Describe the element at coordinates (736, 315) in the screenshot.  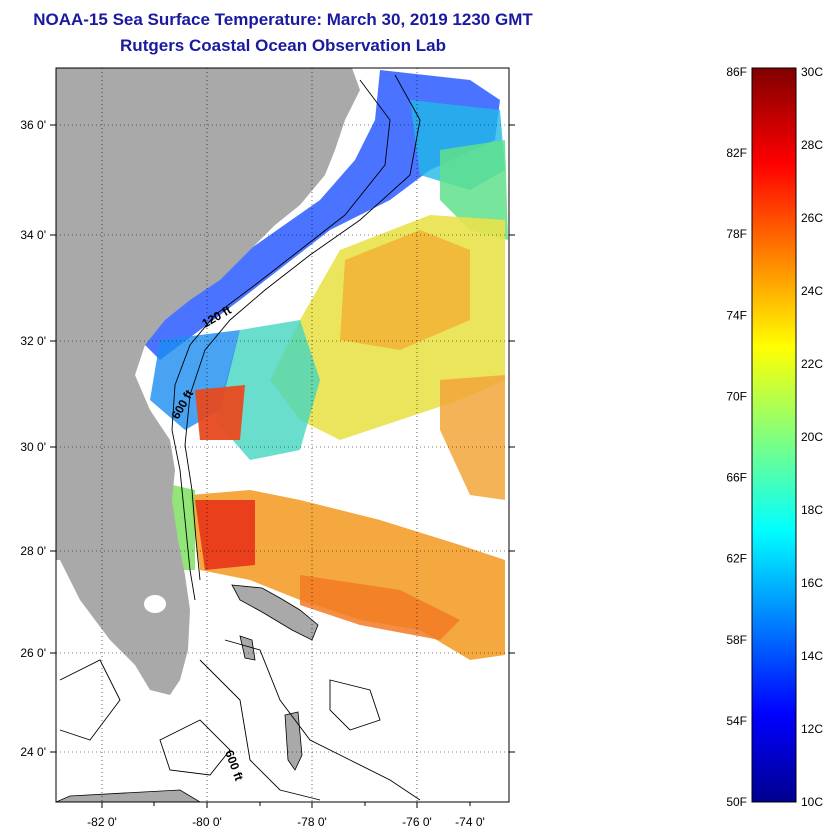
I see `colorbar-f-label: 74F` at that location.